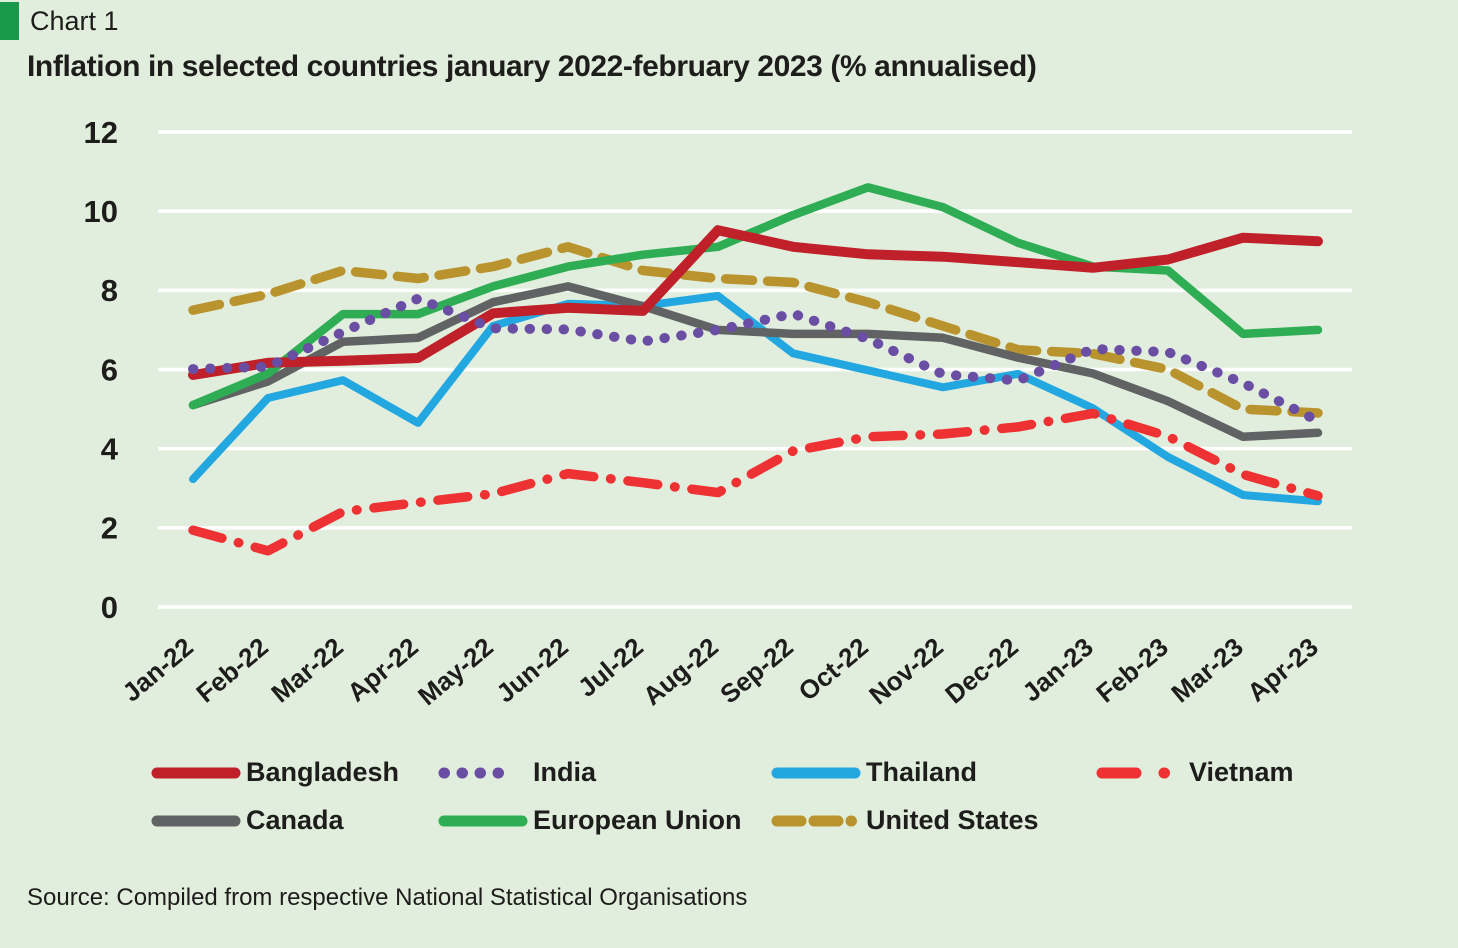 The image size is (1458, 948). What do you see at coordinates (680, 672) in the screenshot?
I see `x-tick-label-Aug-22: Aug-22` at bounding box center [680, 672].